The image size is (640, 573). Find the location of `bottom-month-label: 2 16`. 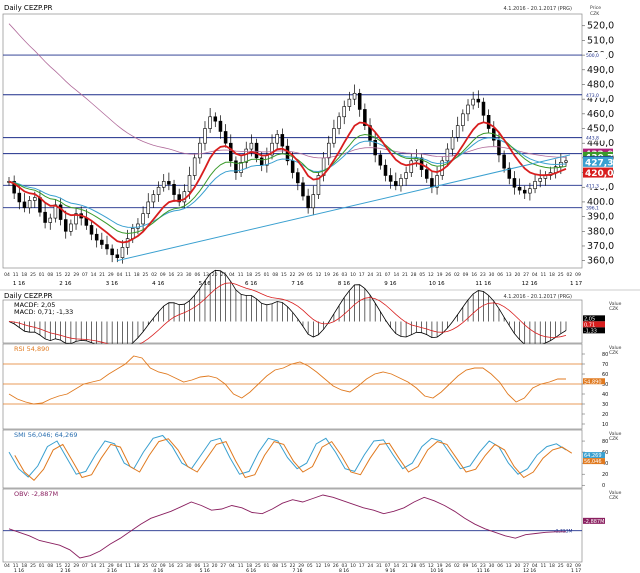

bottom-month-label: 2 16 is located at coordinates (65, 570).